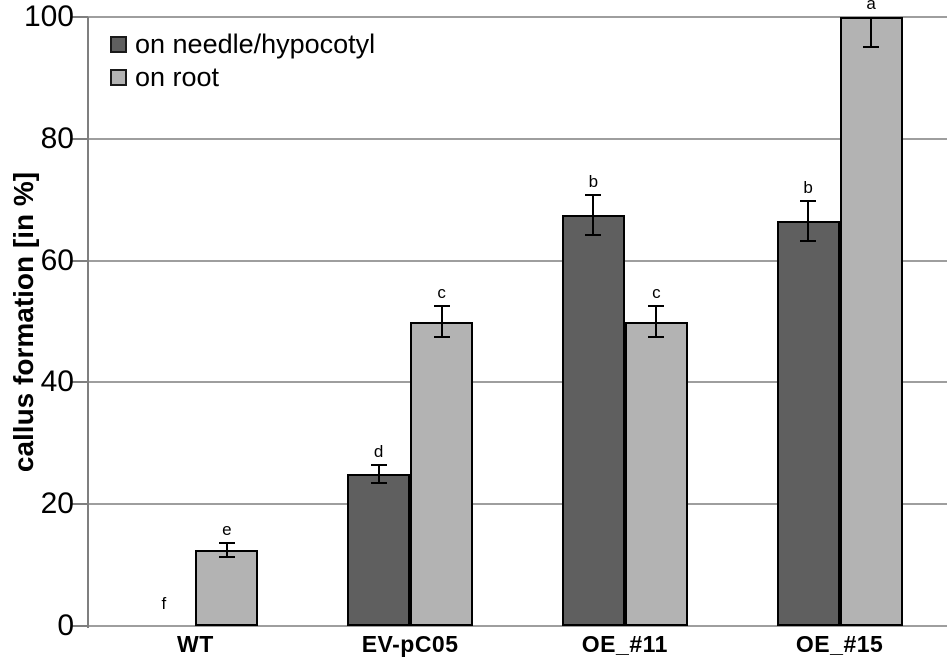 This screenshot has width=950, height=663. Describe the element at coordinates (871, 321) in the screenshot. I see `bar-OE_#15-root` at that location.